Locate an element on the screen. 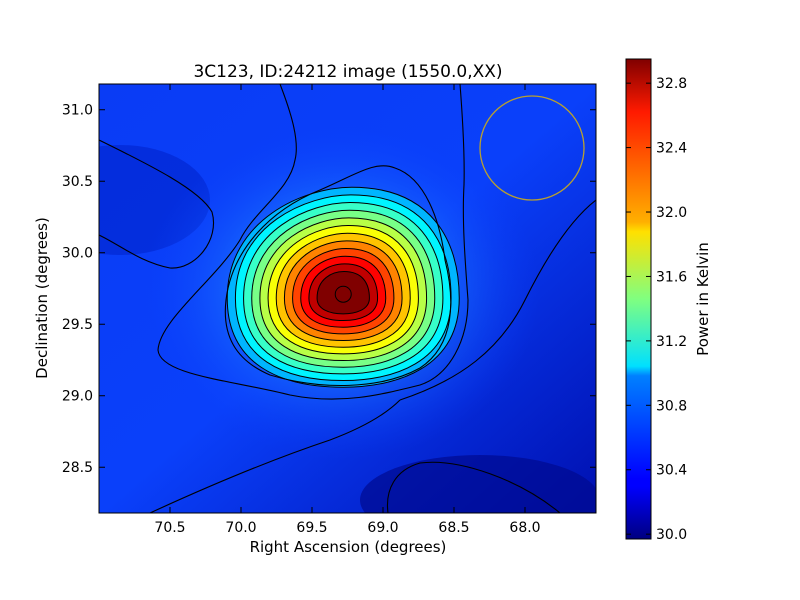  contour-mid is located at coordinates (338, 276).